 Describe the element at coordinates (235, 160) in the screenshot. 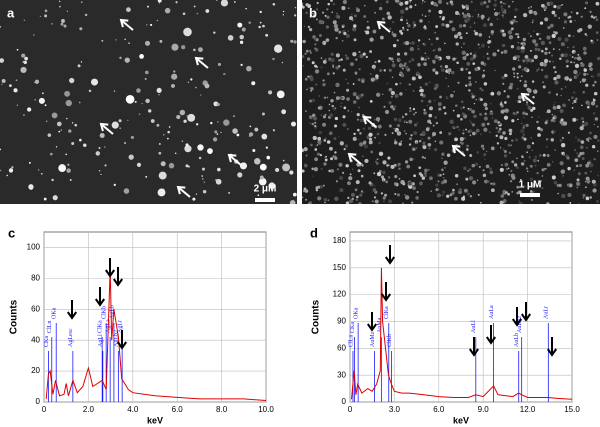

I see `arrow-shaft` at that location.